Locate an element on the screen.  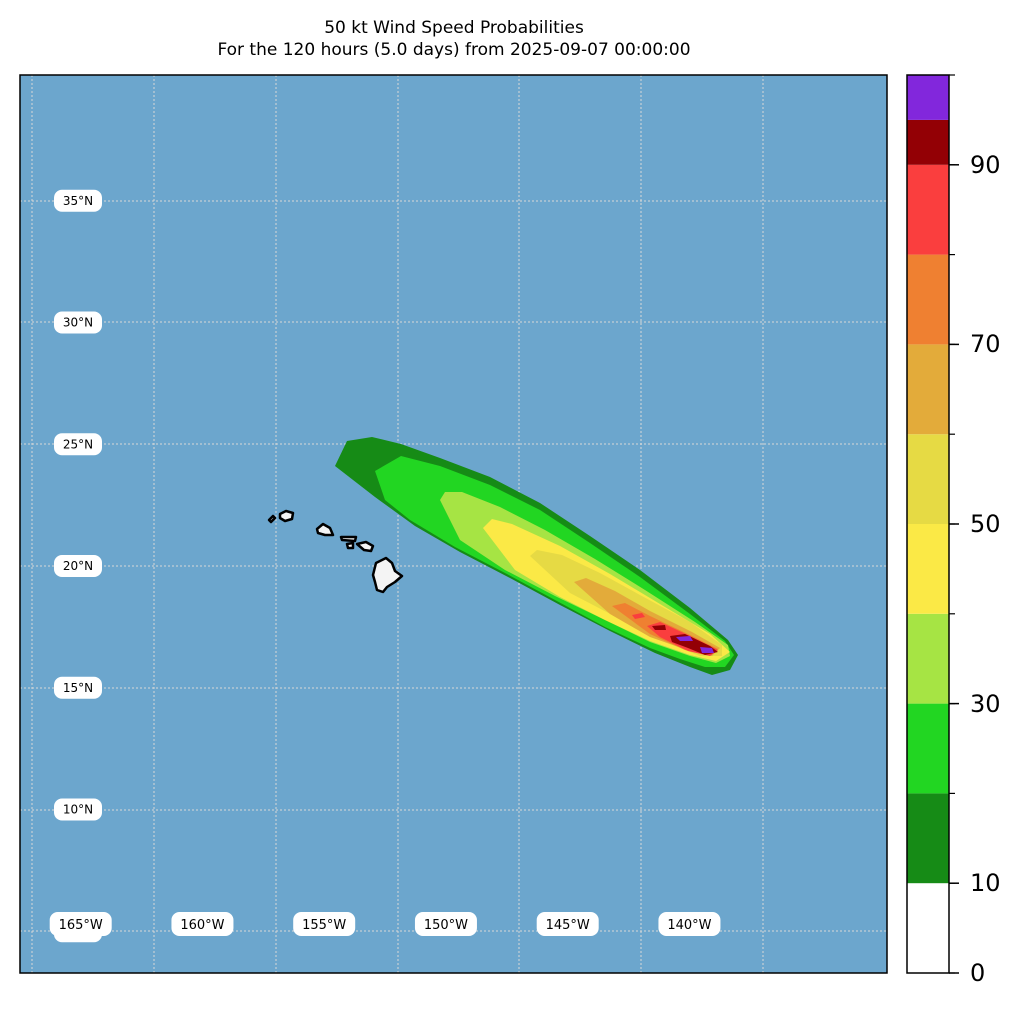
latitude-label: 15°N is located at coordinates (78, 687).